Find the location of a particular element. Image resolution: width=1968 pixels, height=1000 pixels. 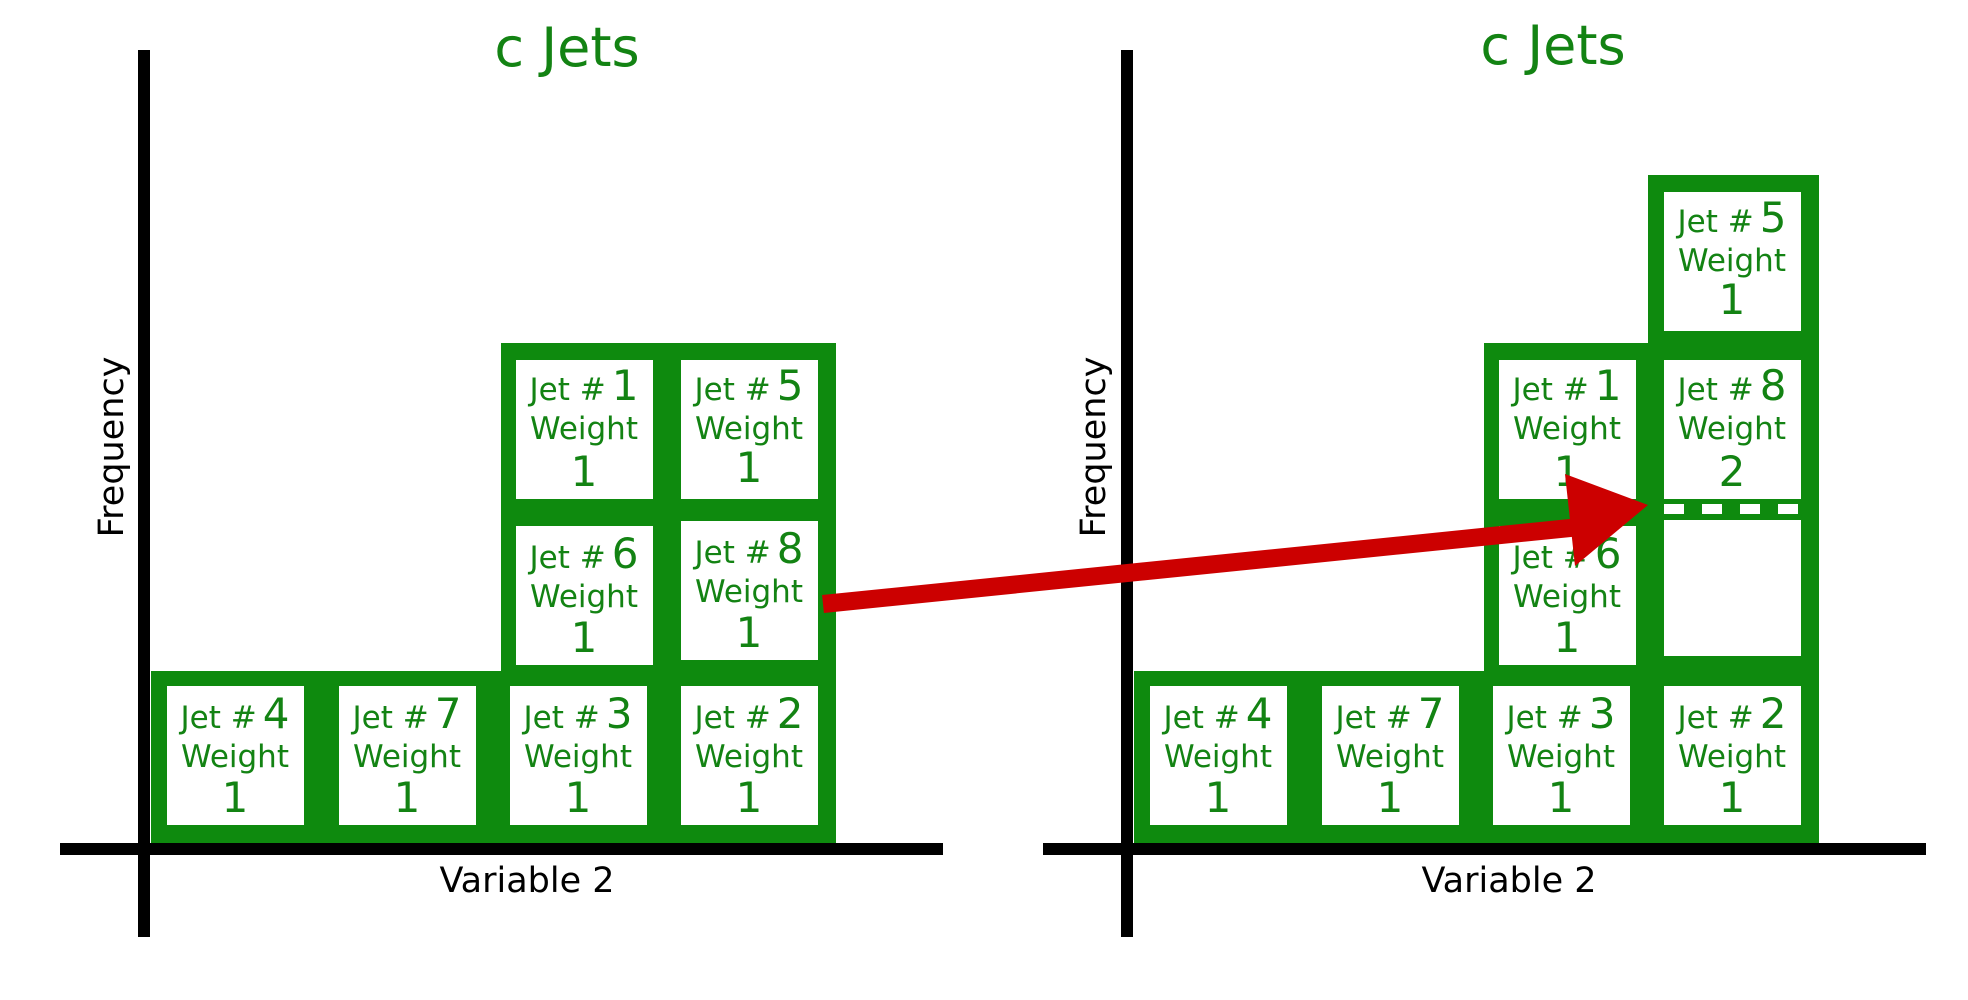

right-jet-box-5: Jet #5 Weight 1 is located at coordinates (1732, 261).